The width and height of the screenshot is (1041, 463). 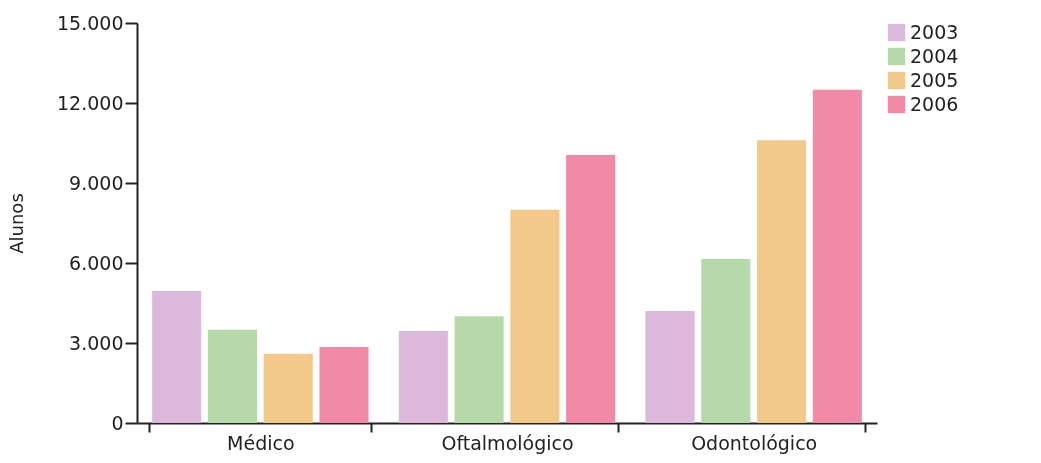 What do you see at coordinates (934, 103) in the screenshot?
I see `legend-label: 2006` at bounding box center [934, 103].